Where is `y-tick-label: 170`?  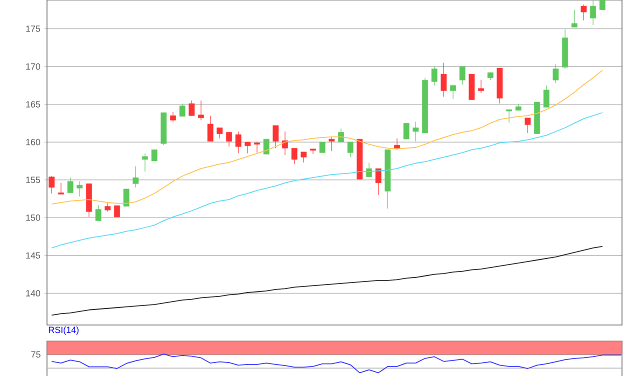 y-tick-label: 170 is located at coordinates (33, 66).